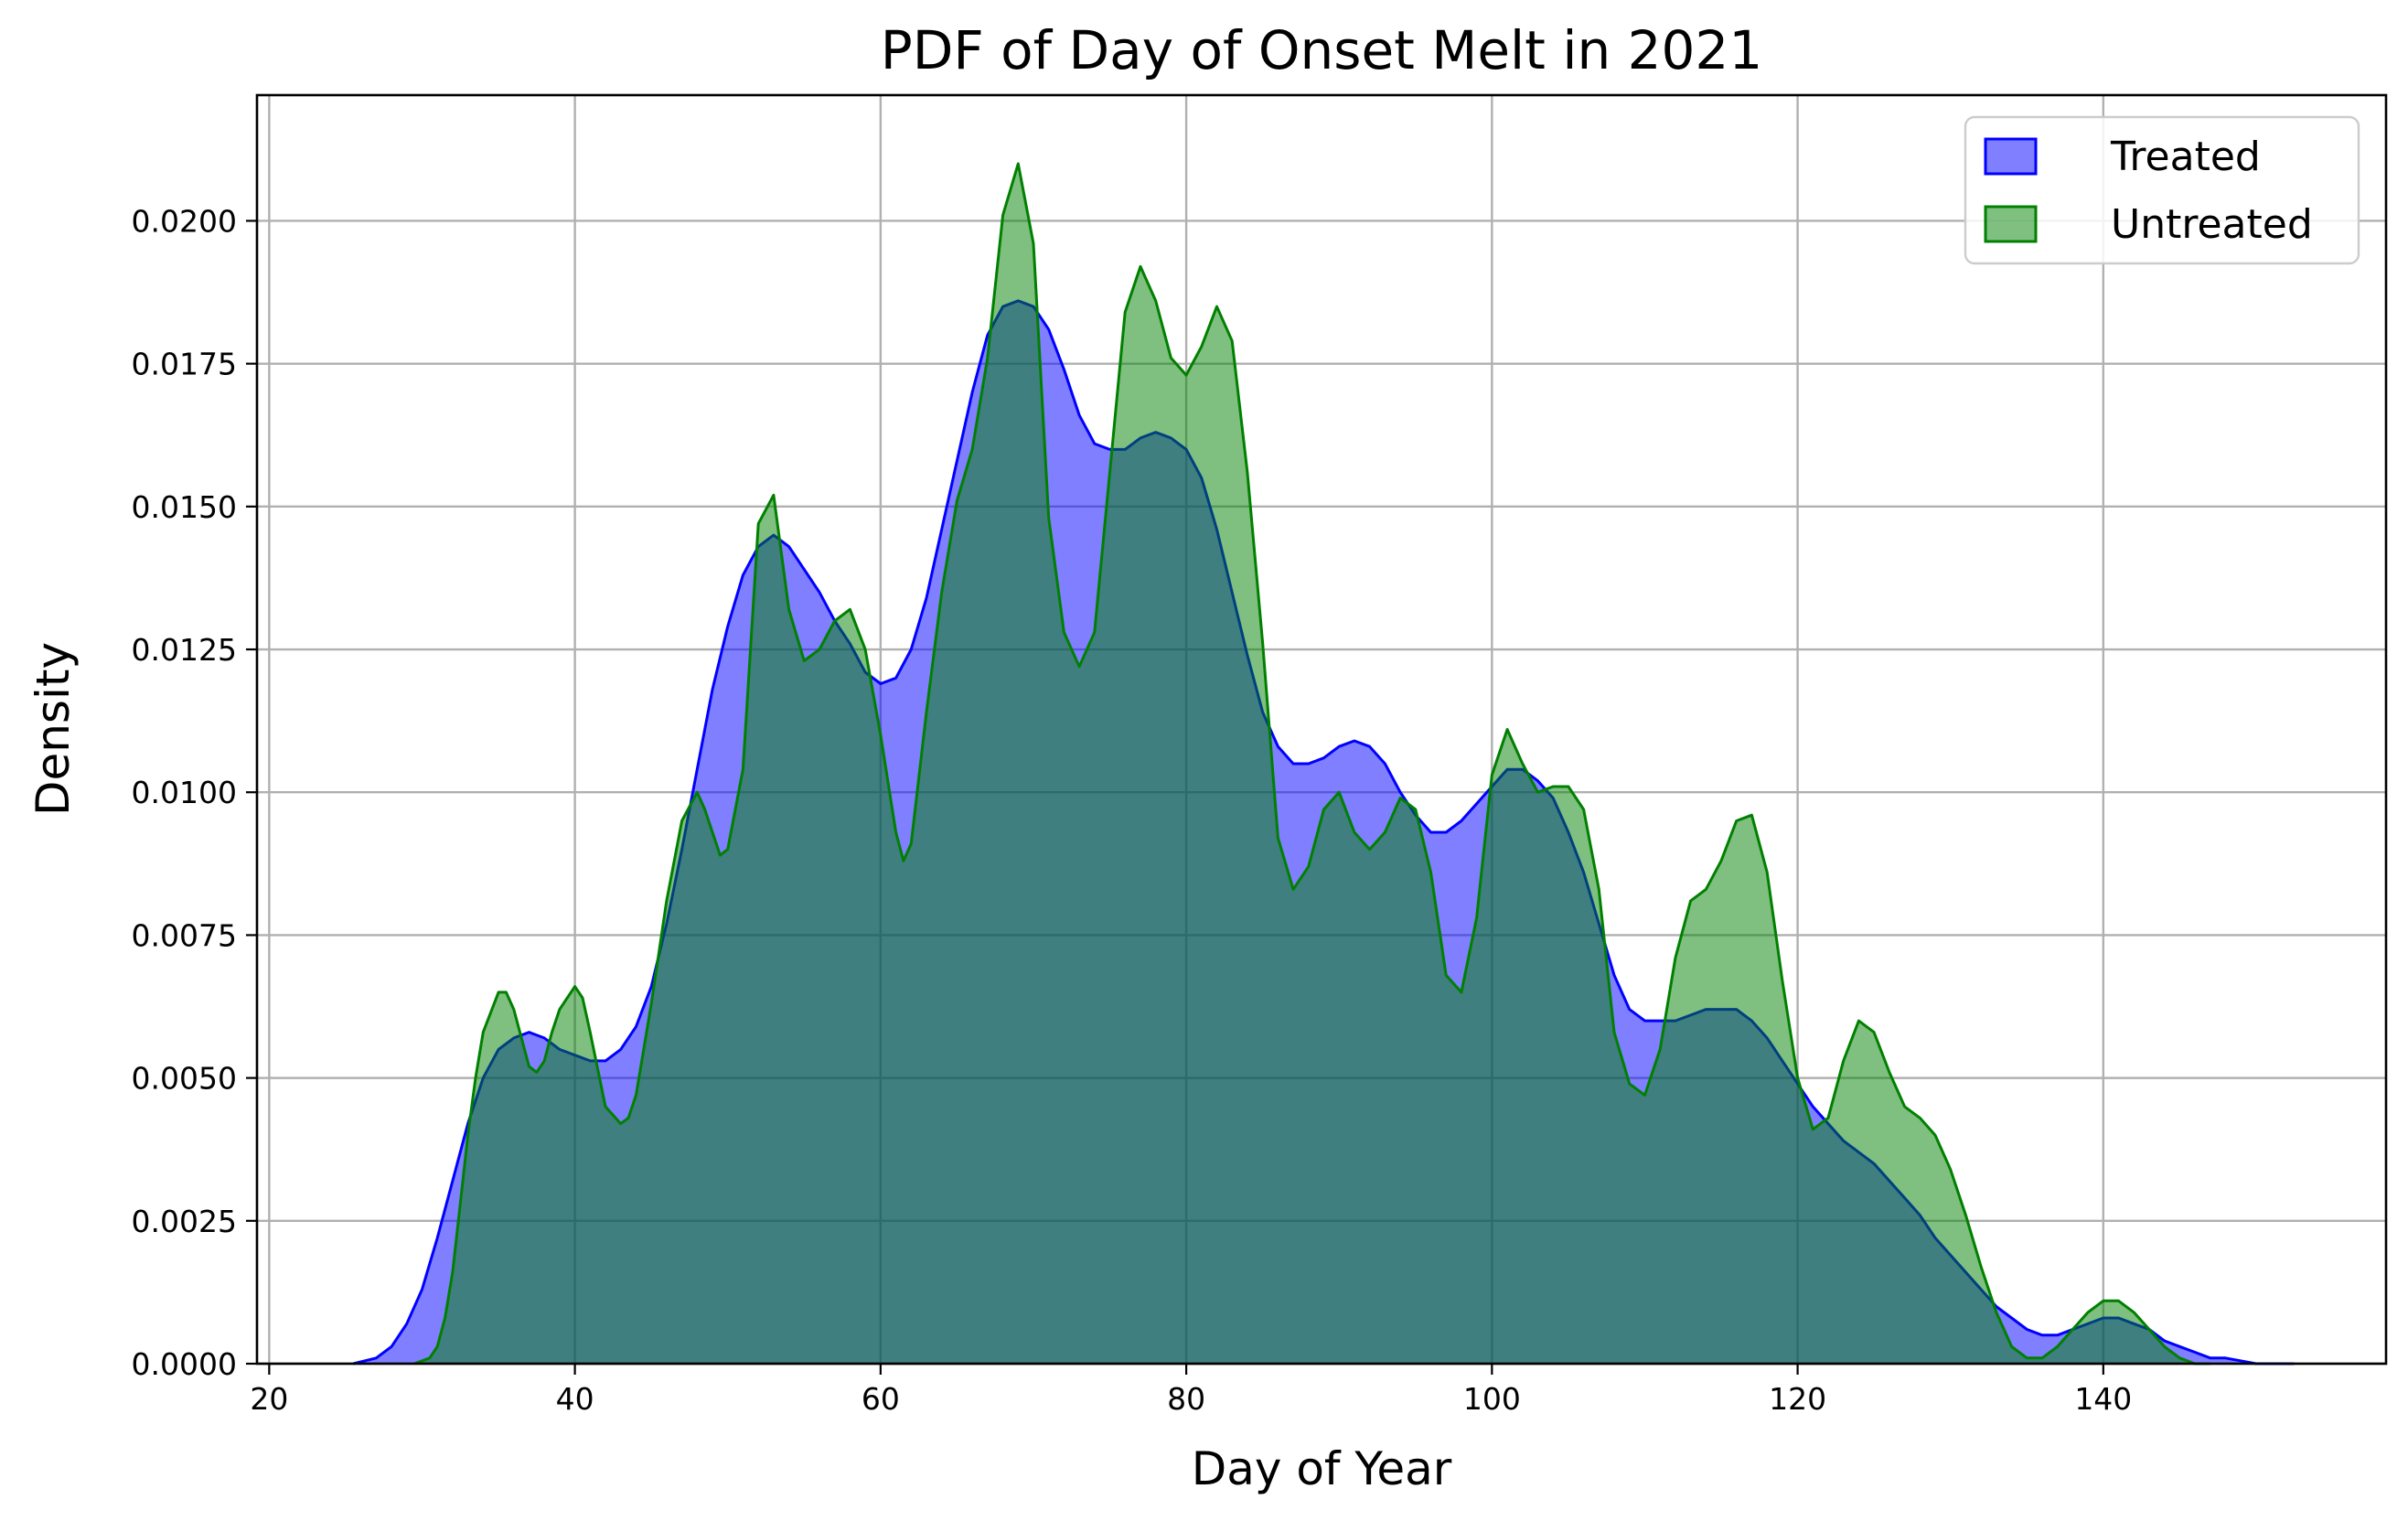 The height and width of the screenshot is (1521, 2408). What do you see at coordinates (2011, 156) in the screenshot?
I see `legend-swatch-treated` at bounding box center [2011, 156].